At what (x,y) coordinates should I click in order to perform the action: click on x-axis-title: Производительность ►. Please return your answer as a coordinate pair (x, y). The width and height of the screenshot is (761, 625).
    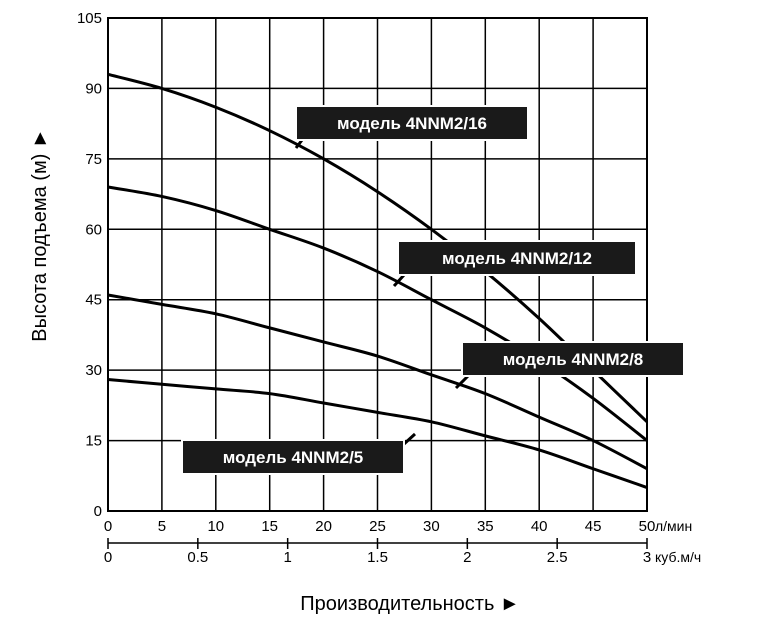
    Looking at the image, I should click on (409, 604).